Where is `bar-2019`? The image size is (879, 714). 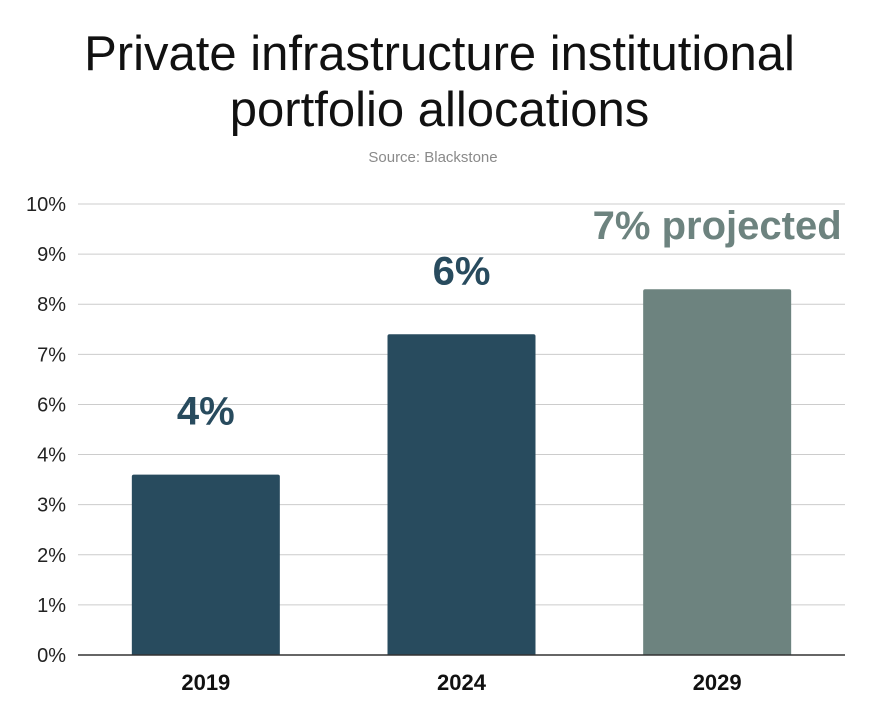
bar-2019 is located at coordinates (205, 564).